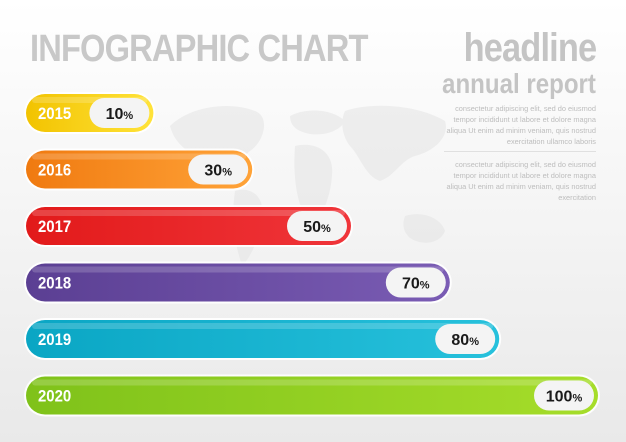 The width and height of the screenshot is (626, 442). What do you see at coordinates (54, 114) in the screenshot?
I see `category-label: 2015` at bounding box center [54, 114].